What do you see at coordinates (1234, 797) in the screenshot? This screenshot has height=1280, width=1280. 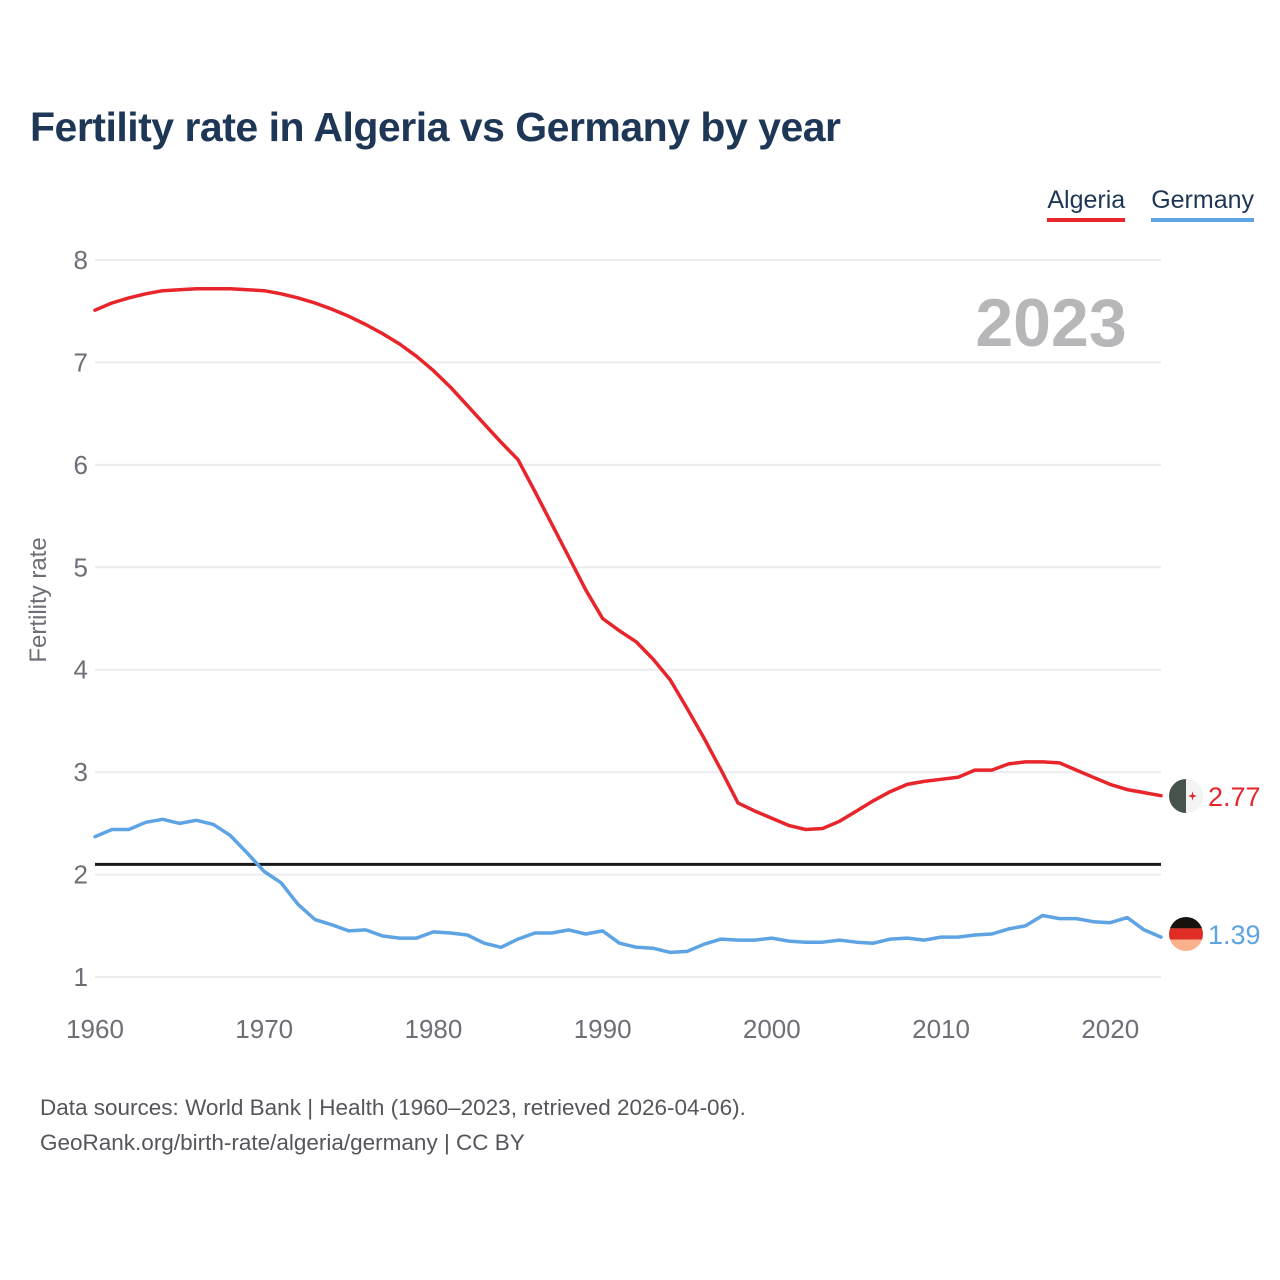 I see `algeria-end-value: 2.77` at bounding box center [1234, 797].